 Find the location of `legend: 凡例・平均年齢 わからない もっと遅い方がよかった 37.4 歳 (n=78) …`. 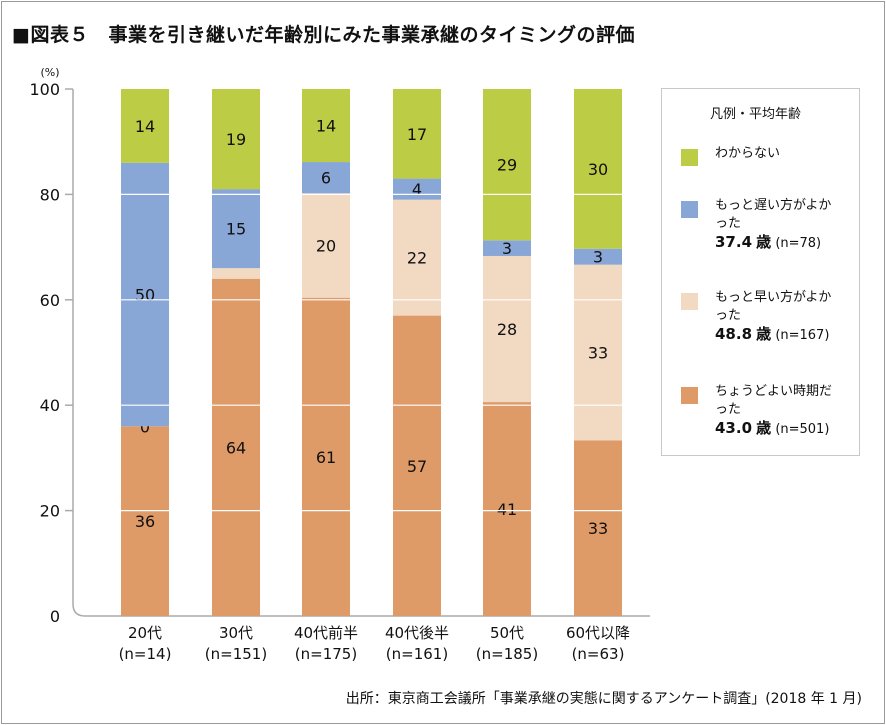

legend: 凡例・平均年齢 わからない もっと遅い方がよかった 37.4 歳 (n=78) … is located at coordinates (760, 272).